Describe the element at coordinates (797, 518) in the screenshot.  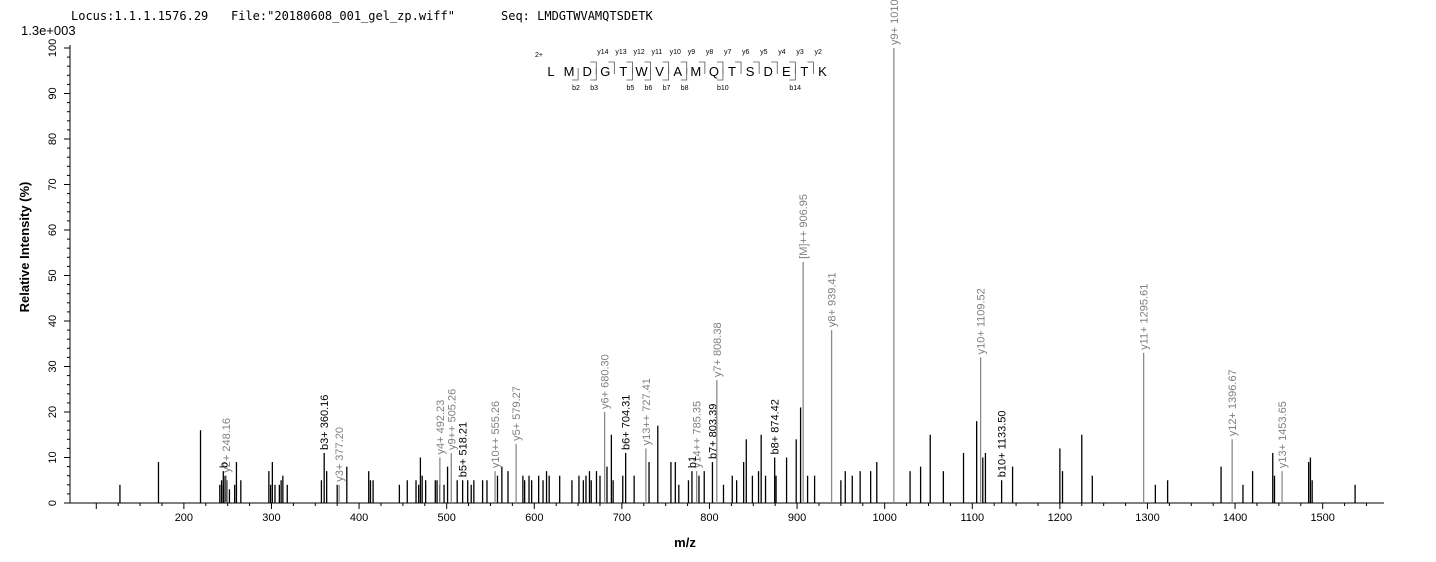
I see `x-tick-label: 900` at that location.